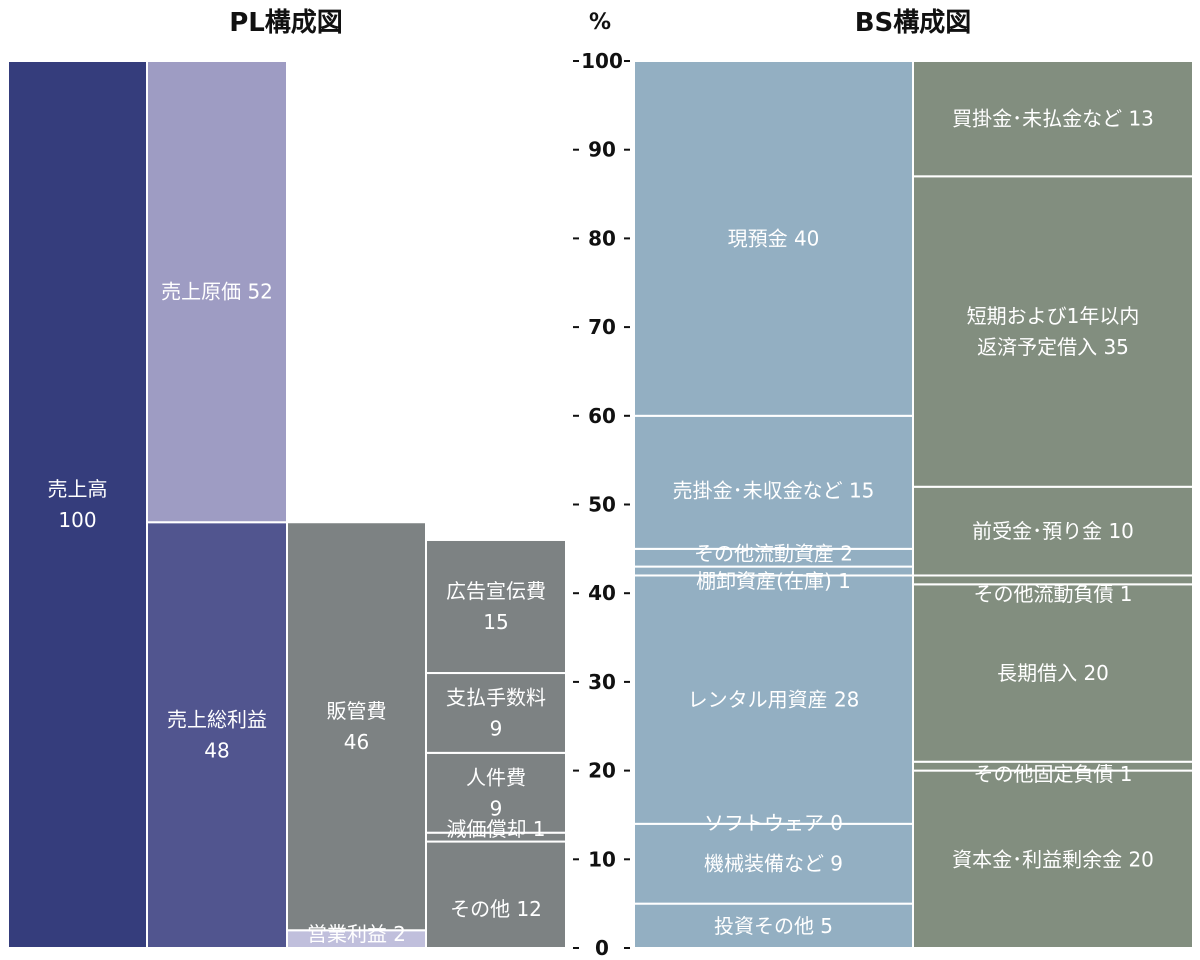  I want to click on segment-label-1-0-1: 機械装備など 9, so click(773, 864).